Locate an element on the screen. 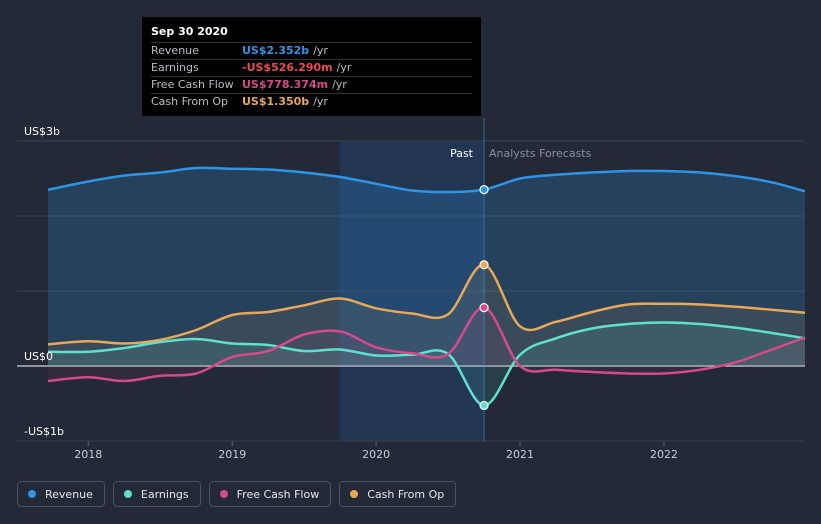  tooltip-value: US$778.374m is located at coordinates (285, 84).